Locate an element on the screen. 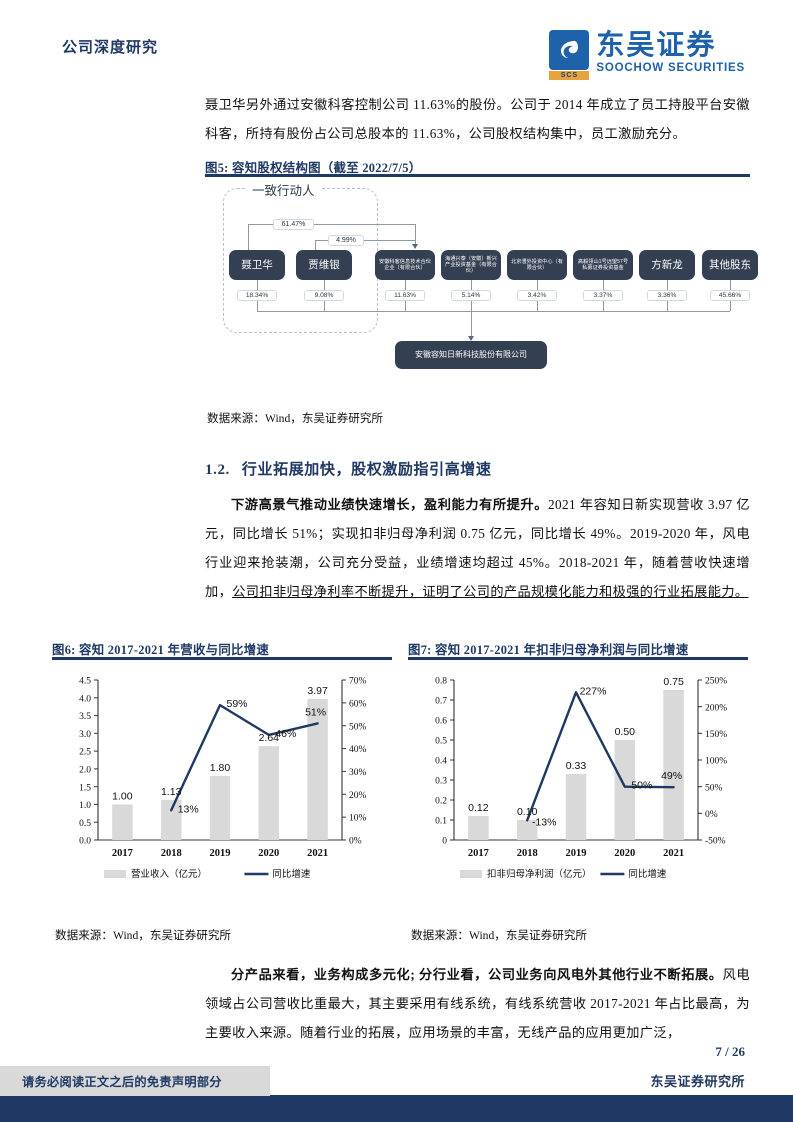 The height and width of the screenshot is (1122, 793). legend-label-line: 同比增速 is located at coordinates (647, 874).